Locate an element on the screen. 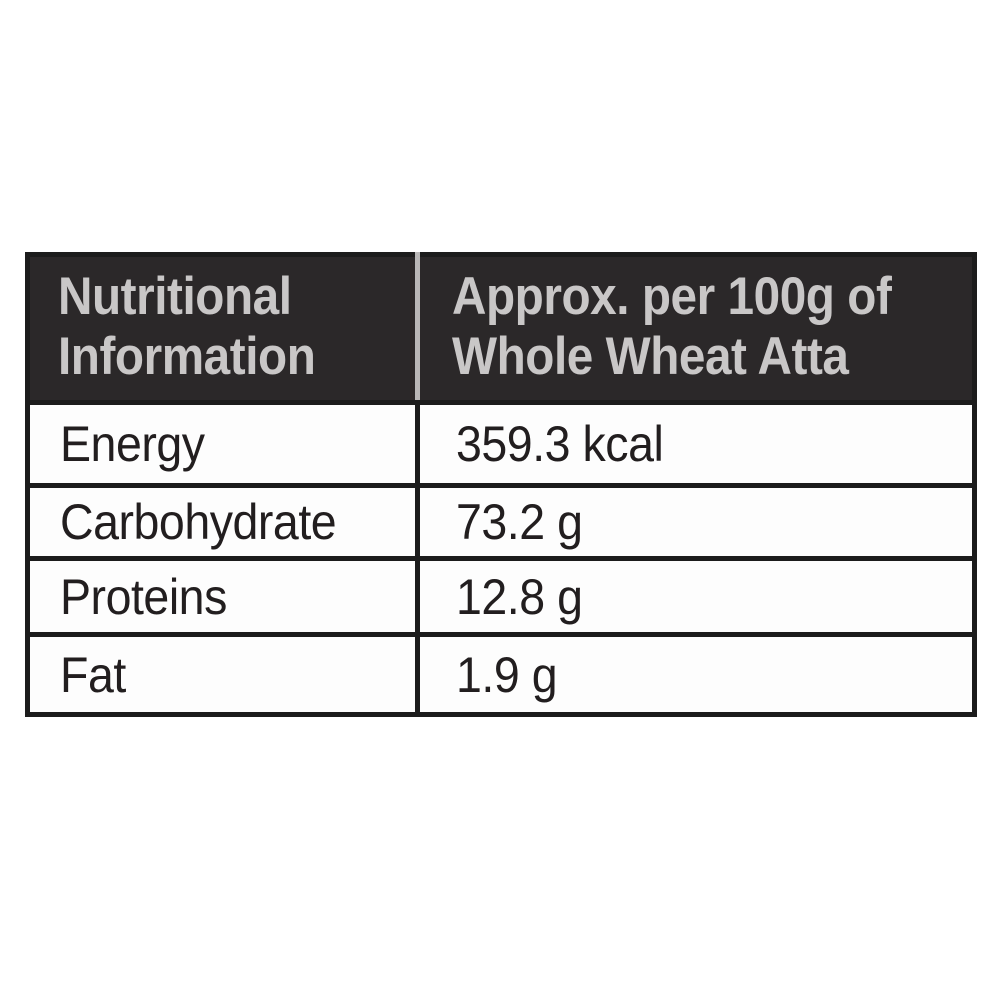  table-row-energy: Energy 359.3 kcal is located at coordinates (501, 444).